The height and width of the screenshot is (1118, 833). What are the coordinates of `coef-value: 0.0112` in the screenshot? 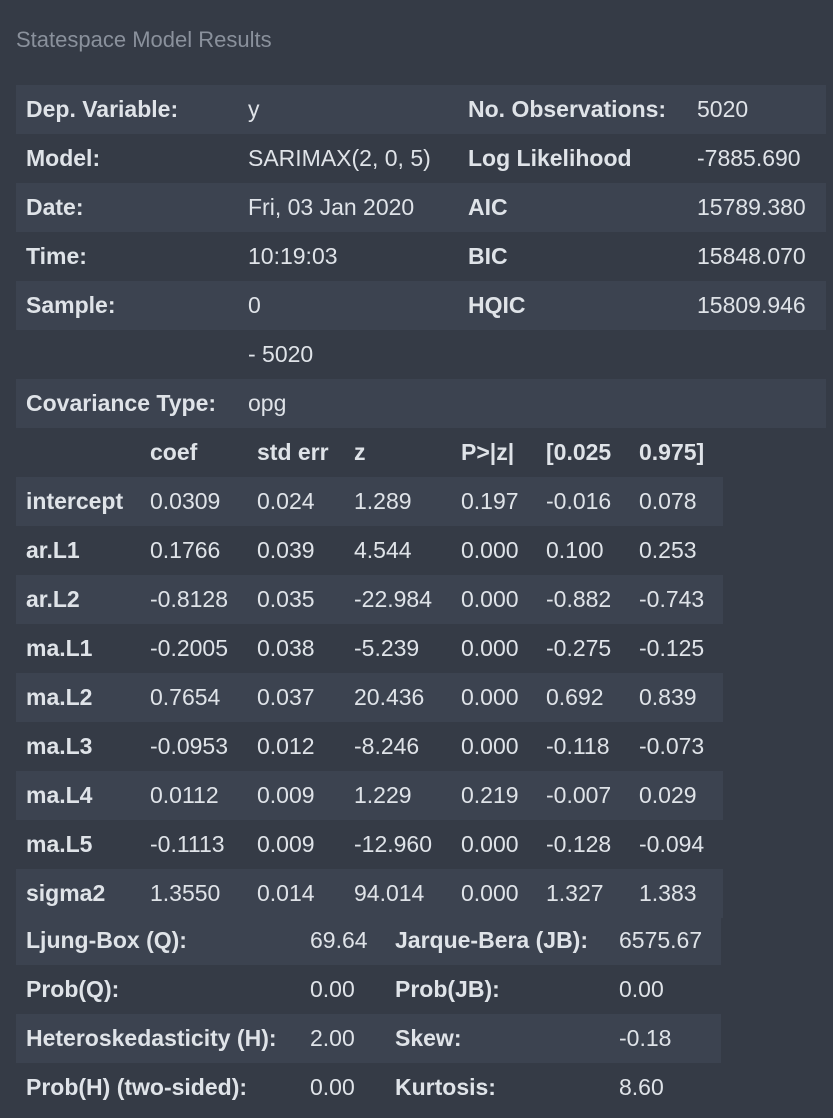 It's located at (193, 795).